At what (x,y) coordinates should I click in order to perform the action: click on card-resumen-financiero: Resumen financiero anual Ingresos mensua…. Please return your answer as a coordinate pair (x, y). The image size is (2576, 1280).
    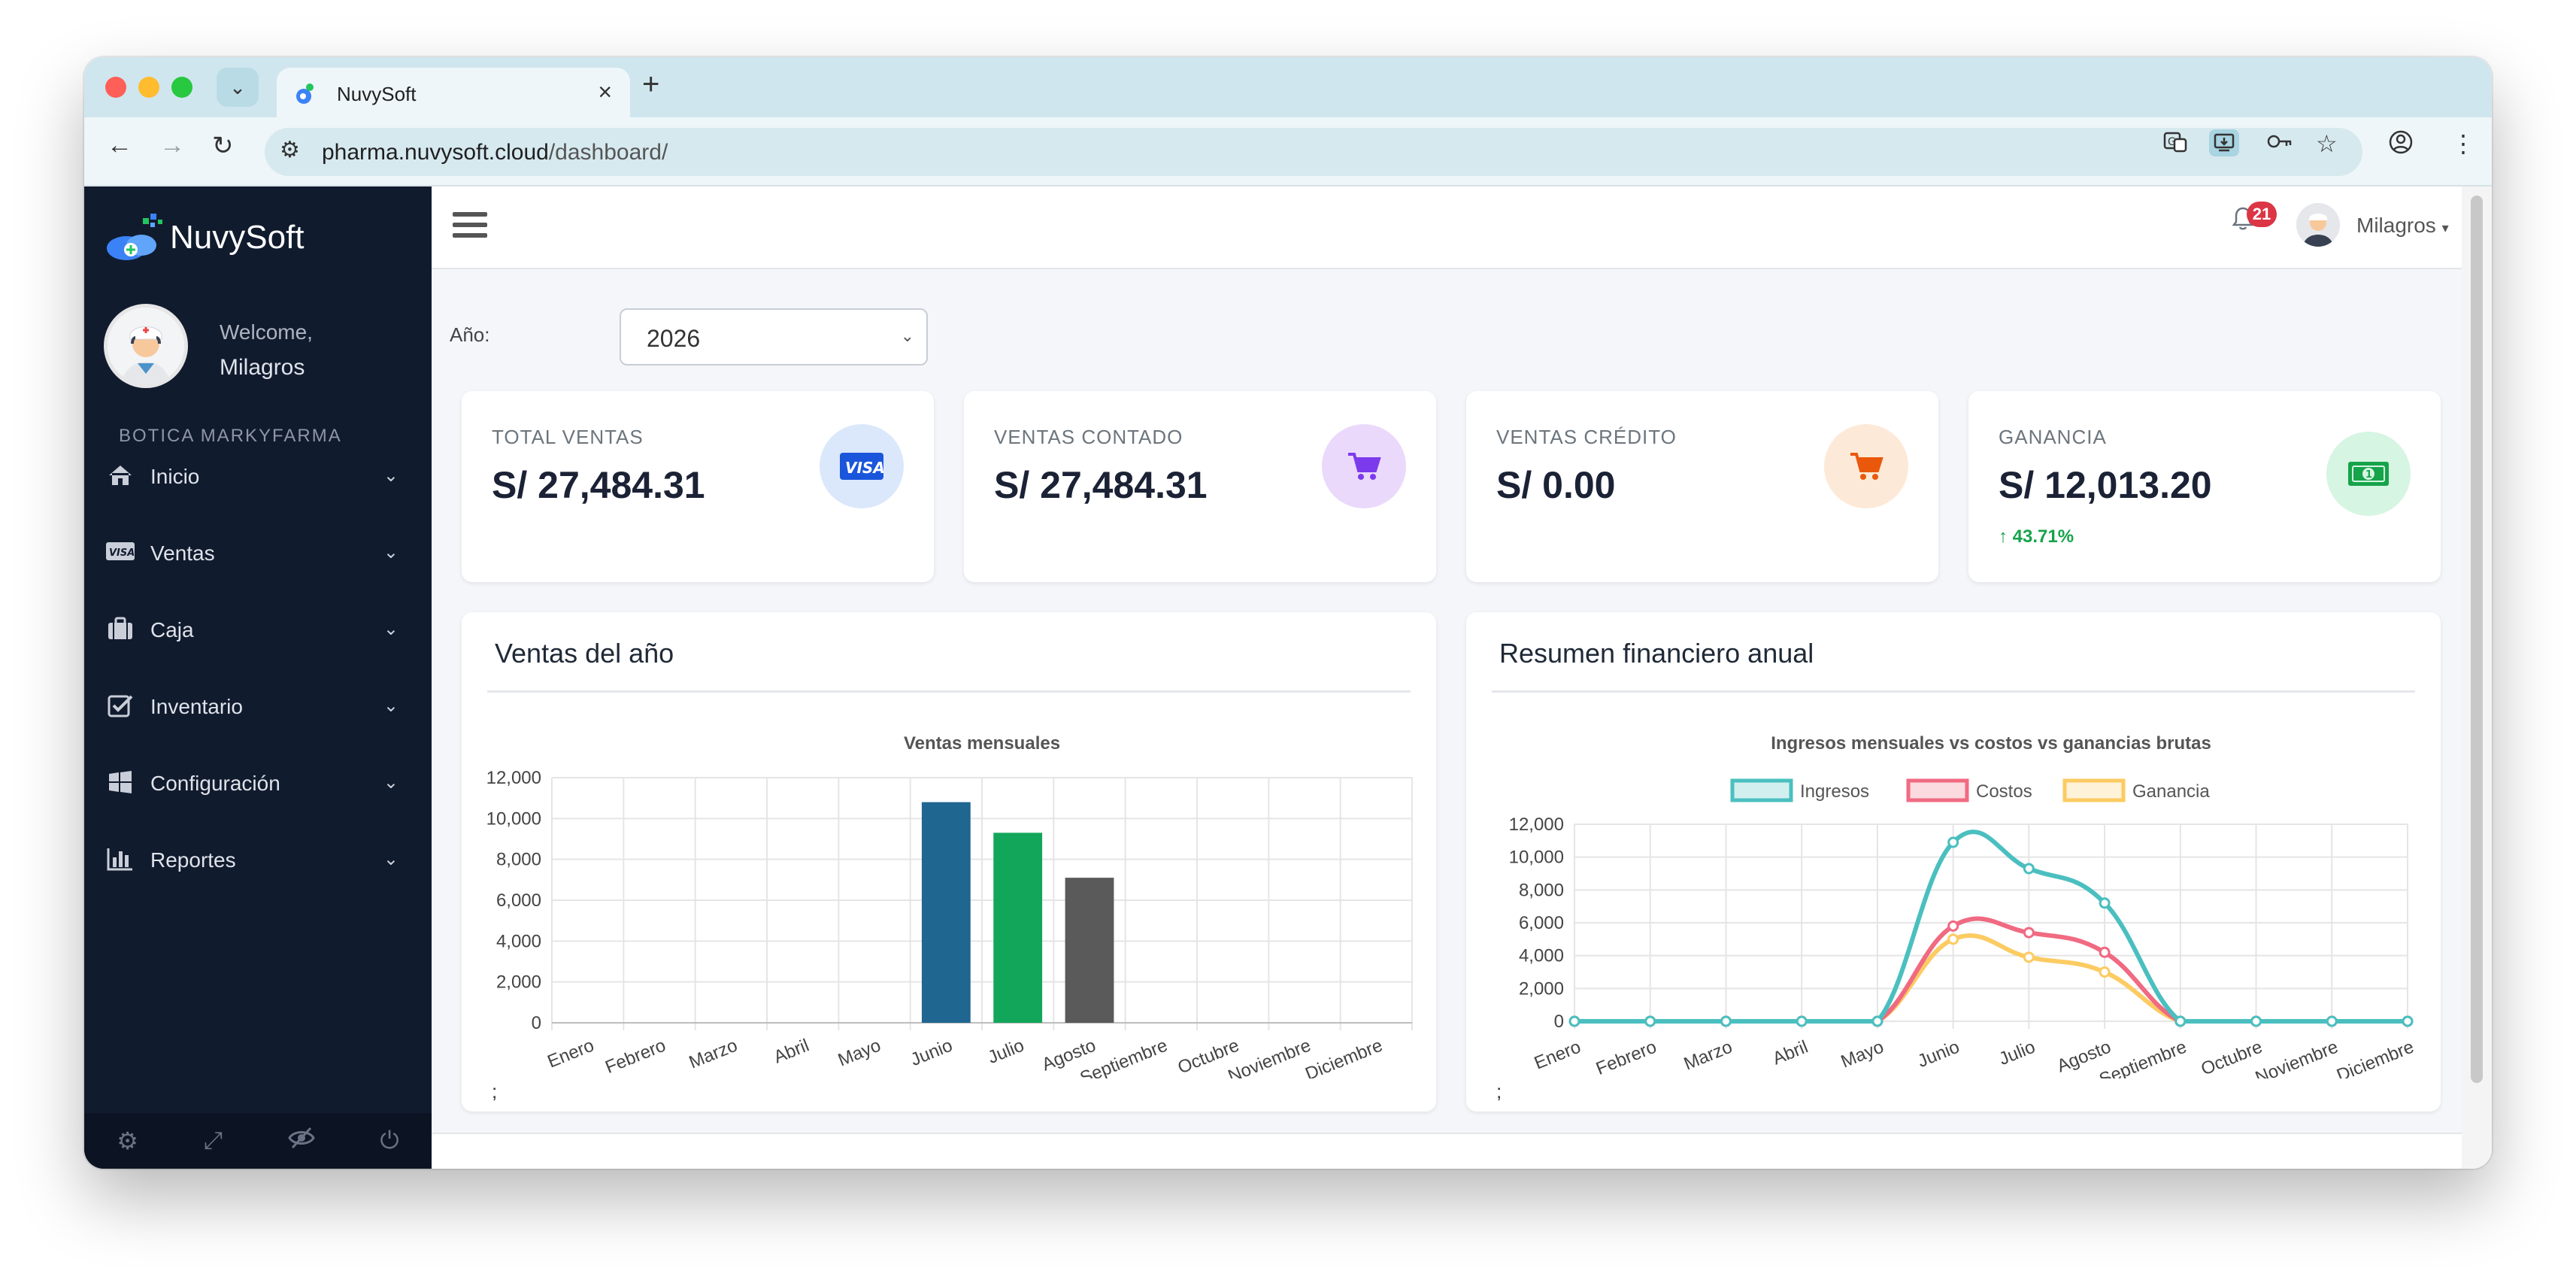
    Looking at the image, I should click on (1953, 862).